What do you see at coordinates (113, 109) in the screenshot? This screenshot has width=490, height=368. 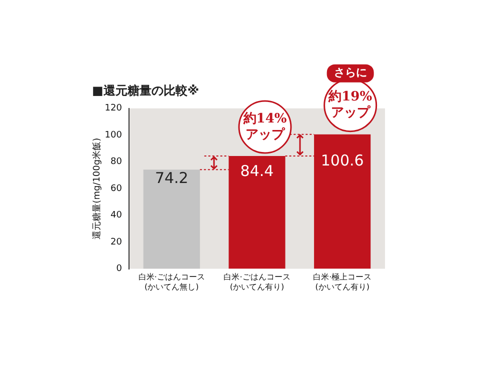 I see `y-tick-label: 120` at bounding box center [113, 109].